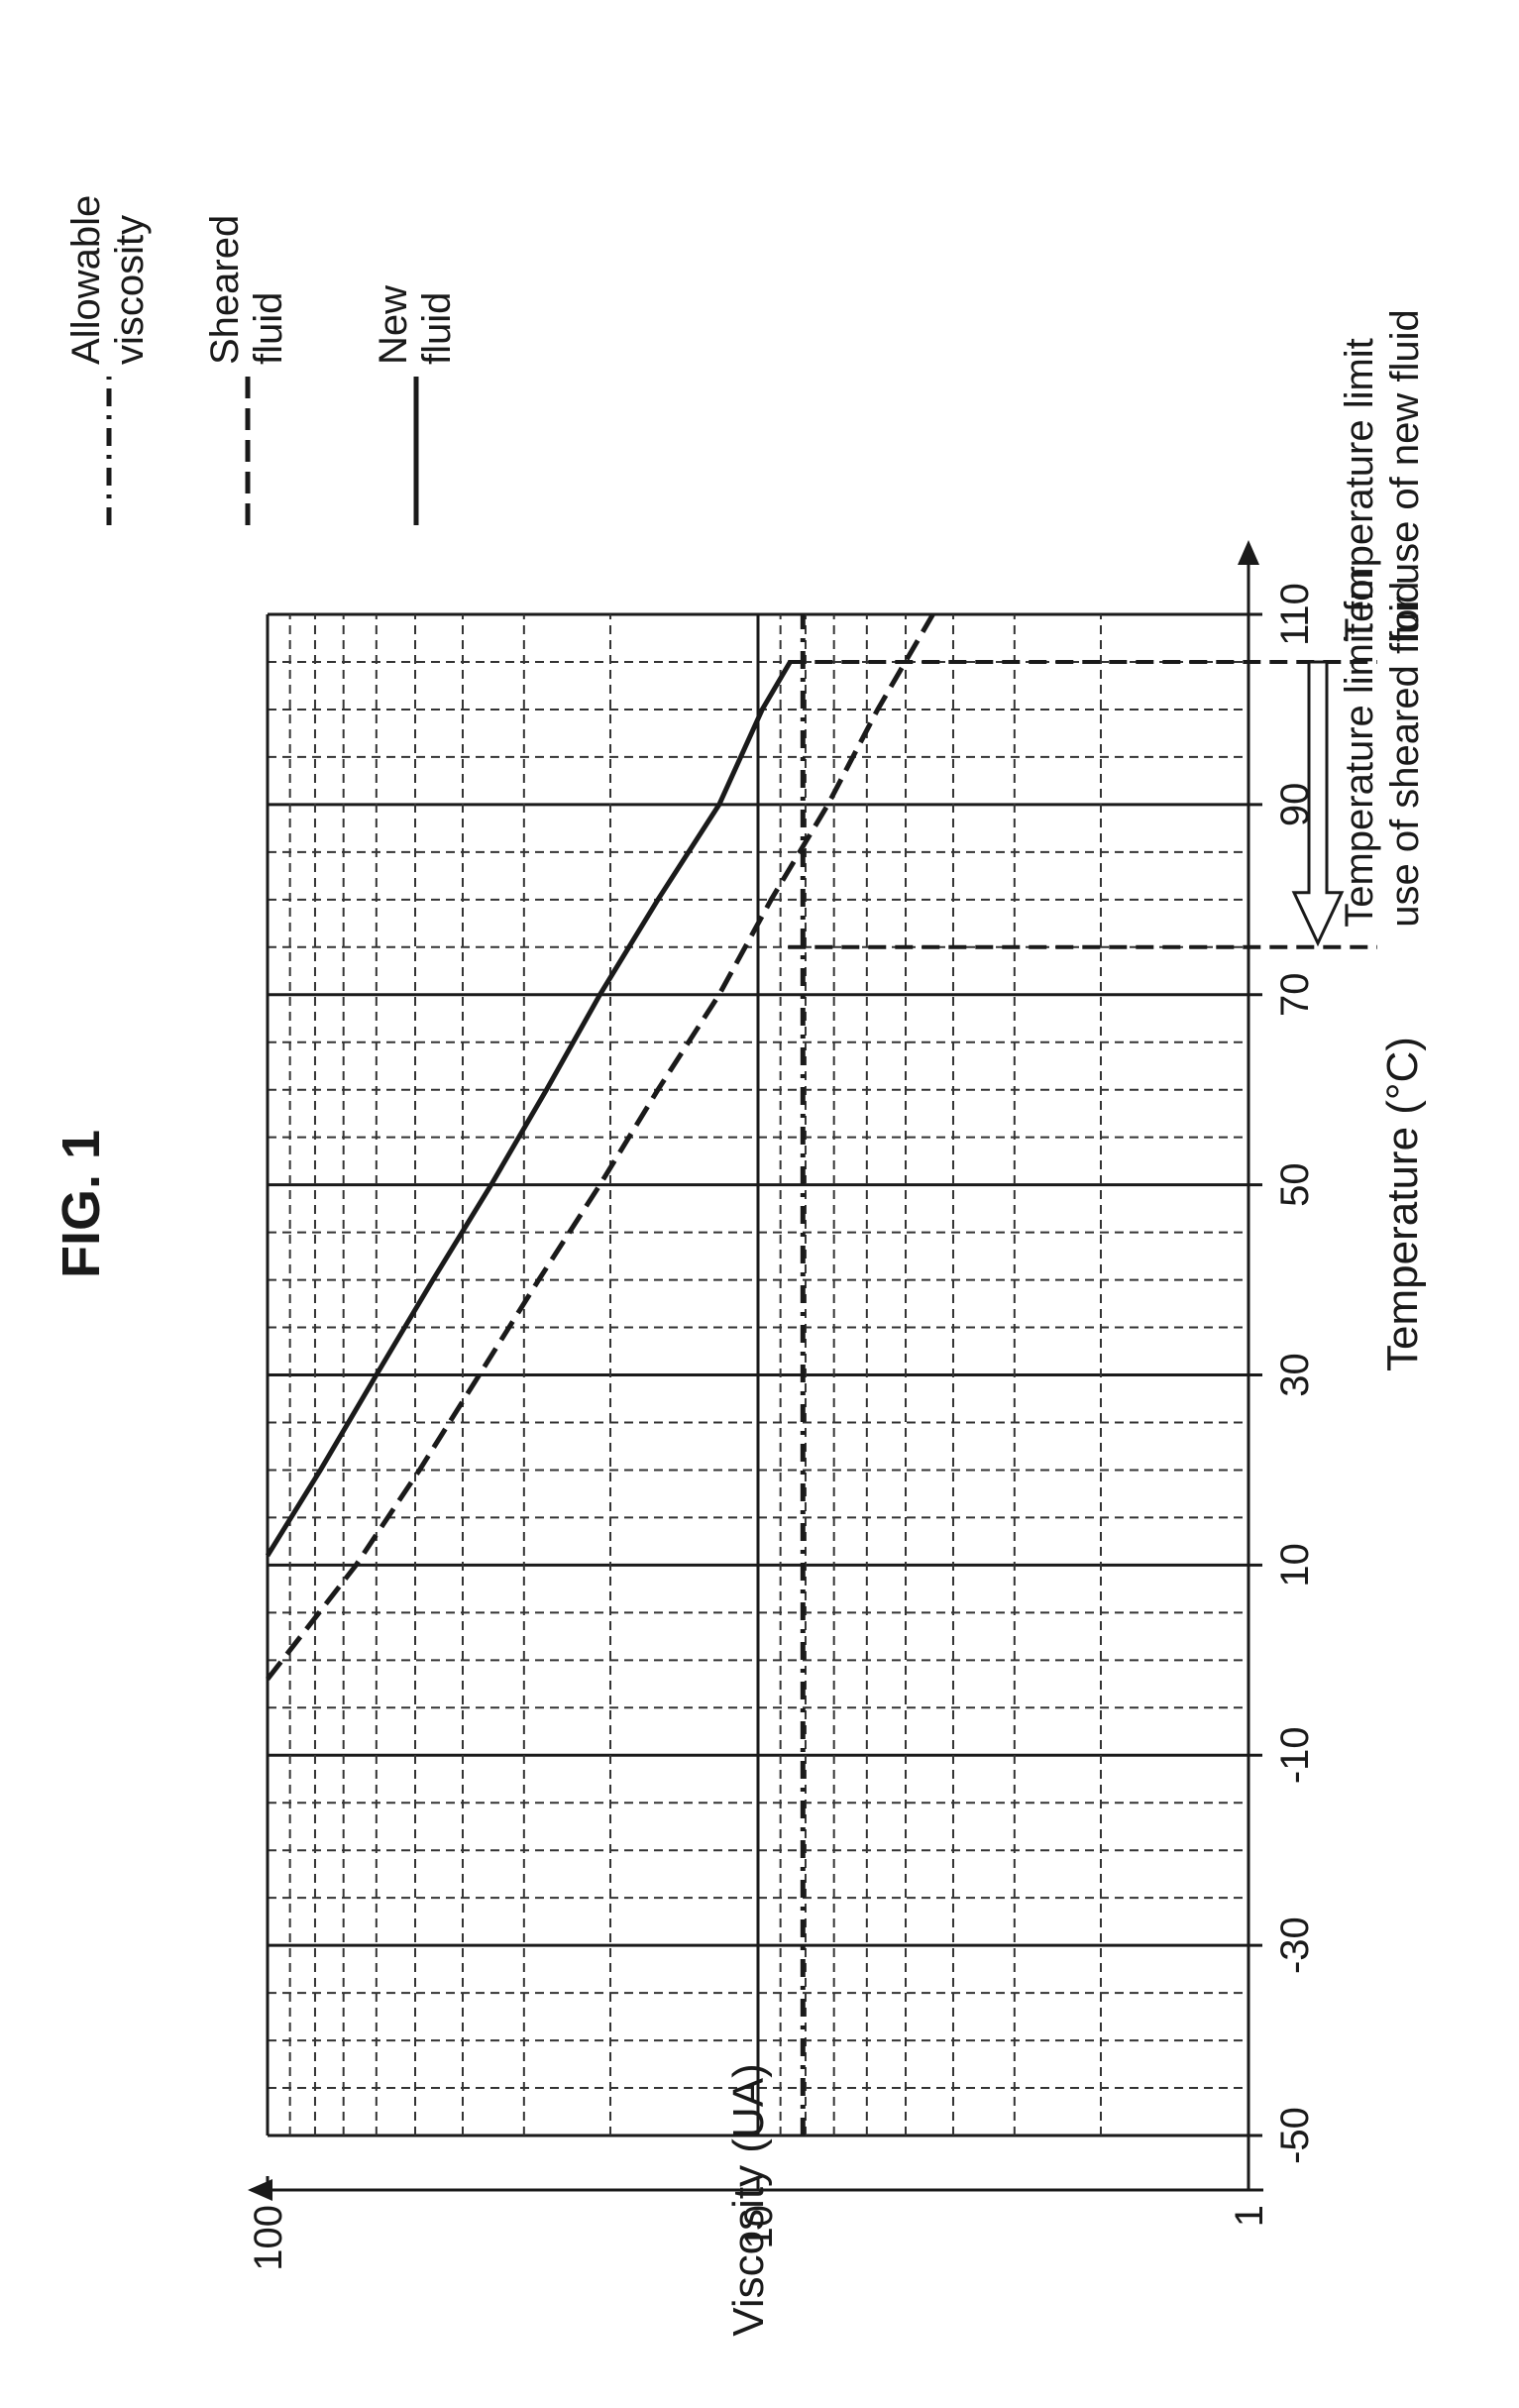 The width and height of the screenshot is (1519, 2408). I want to click on new-fluid-legend-label: Newfluid, so click(415, 325).